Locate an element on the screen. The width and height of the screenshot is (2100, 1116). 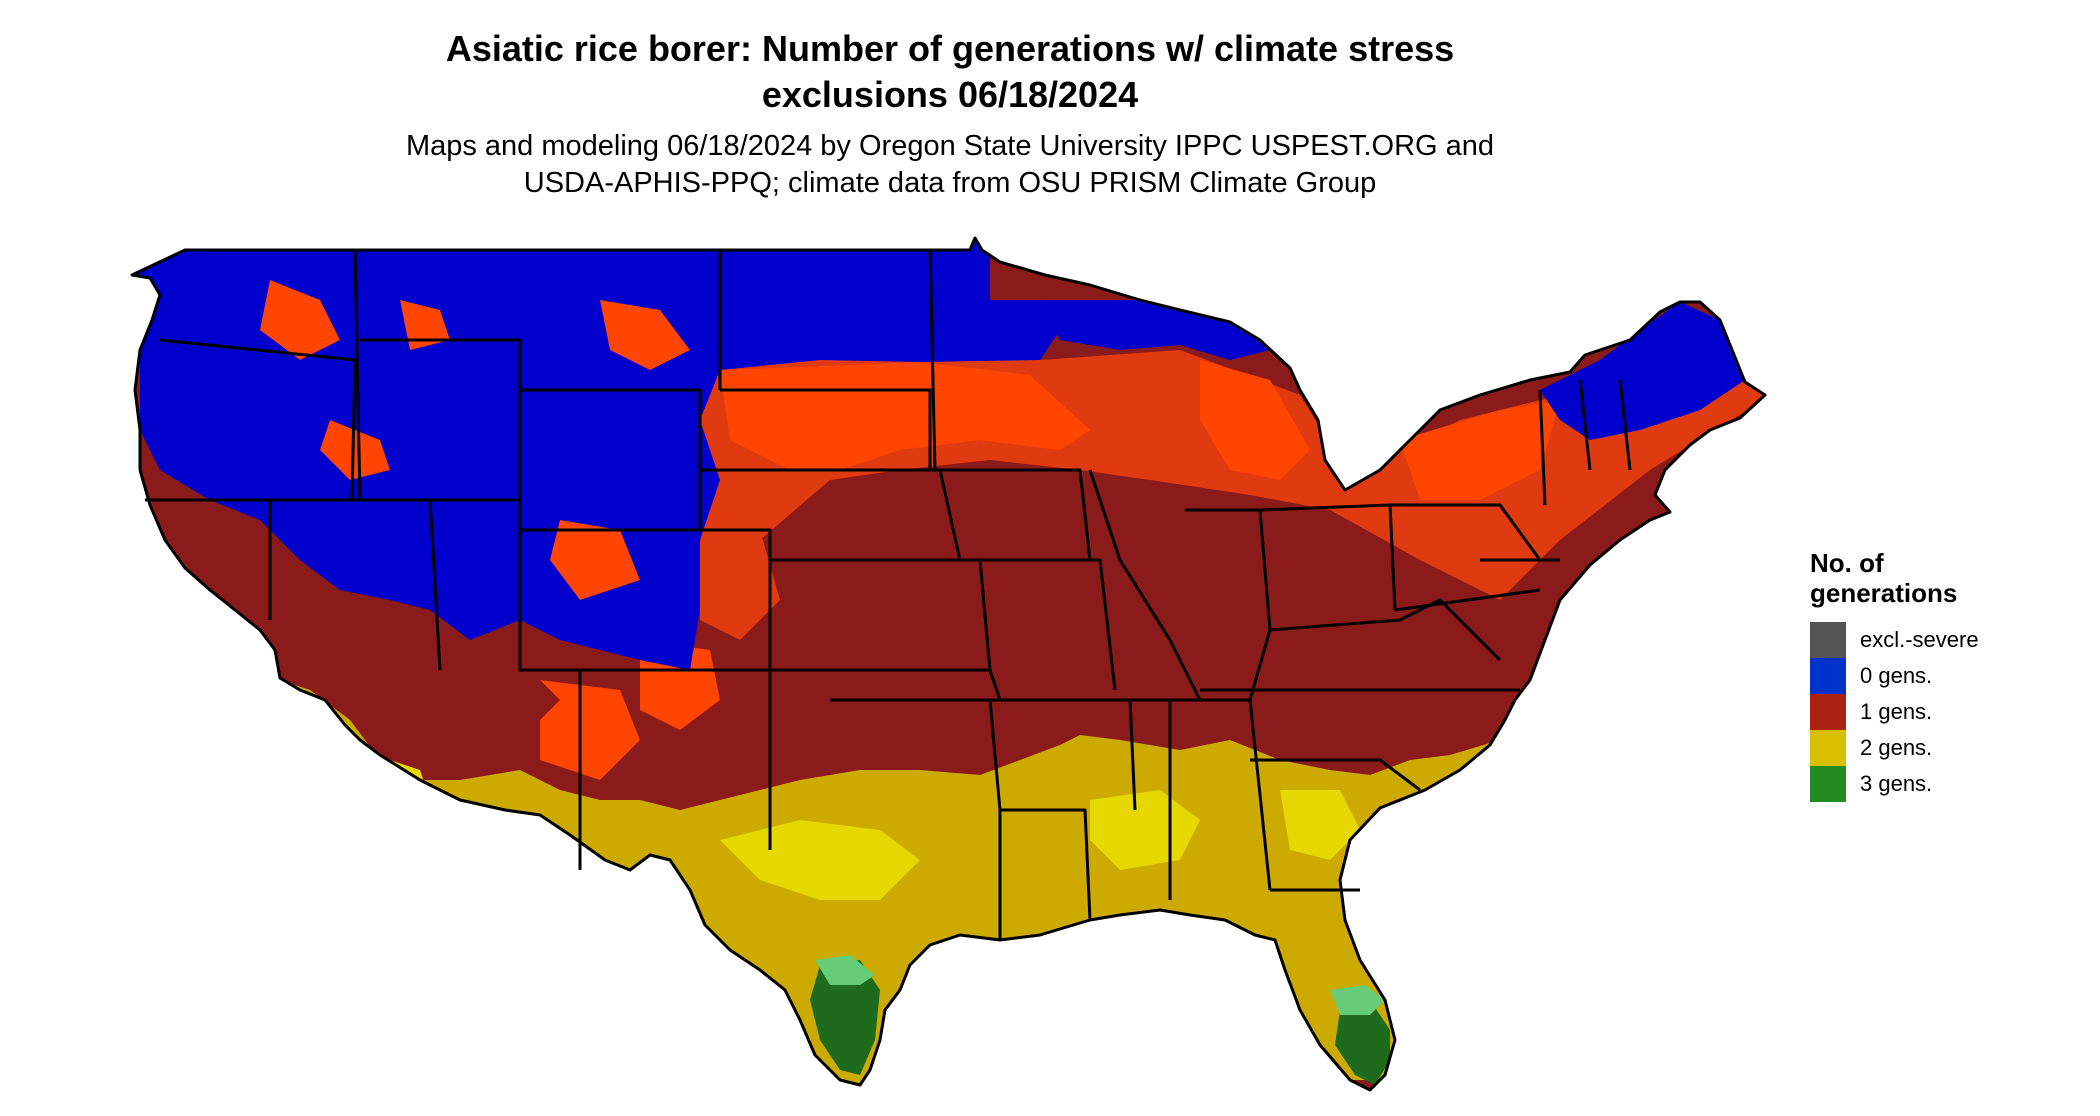
zone-three-gens-texas is located at coordinates (845, 1017).